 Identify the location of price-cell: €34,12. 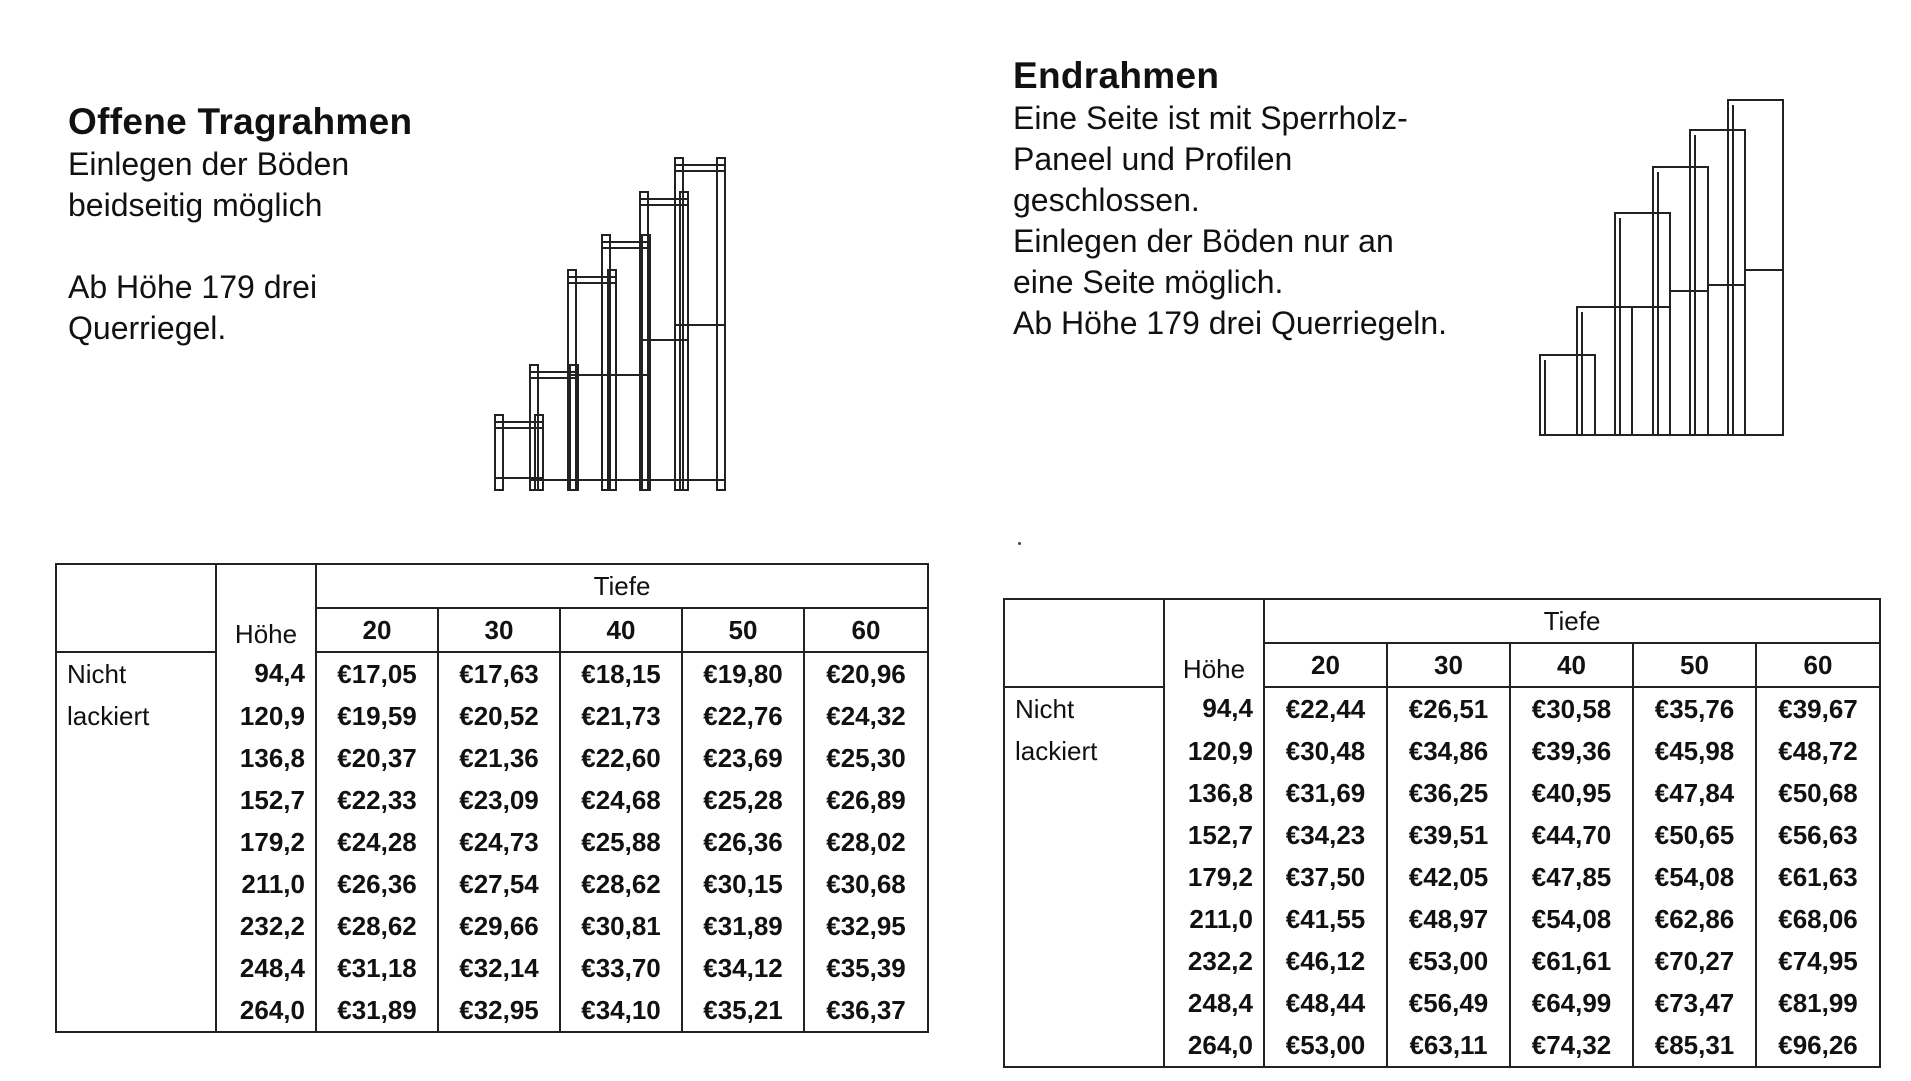
(743, 968).